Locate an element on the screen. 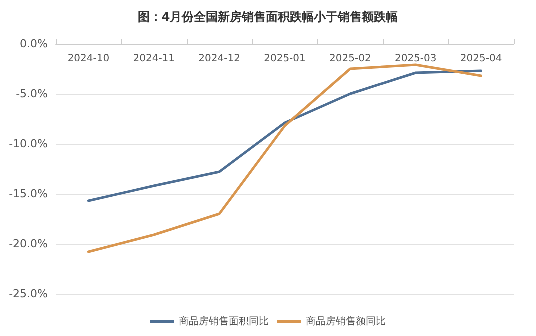 The image size is (536, 336). x-tick-label: 2025-04 is located at coordinates (481, 59).